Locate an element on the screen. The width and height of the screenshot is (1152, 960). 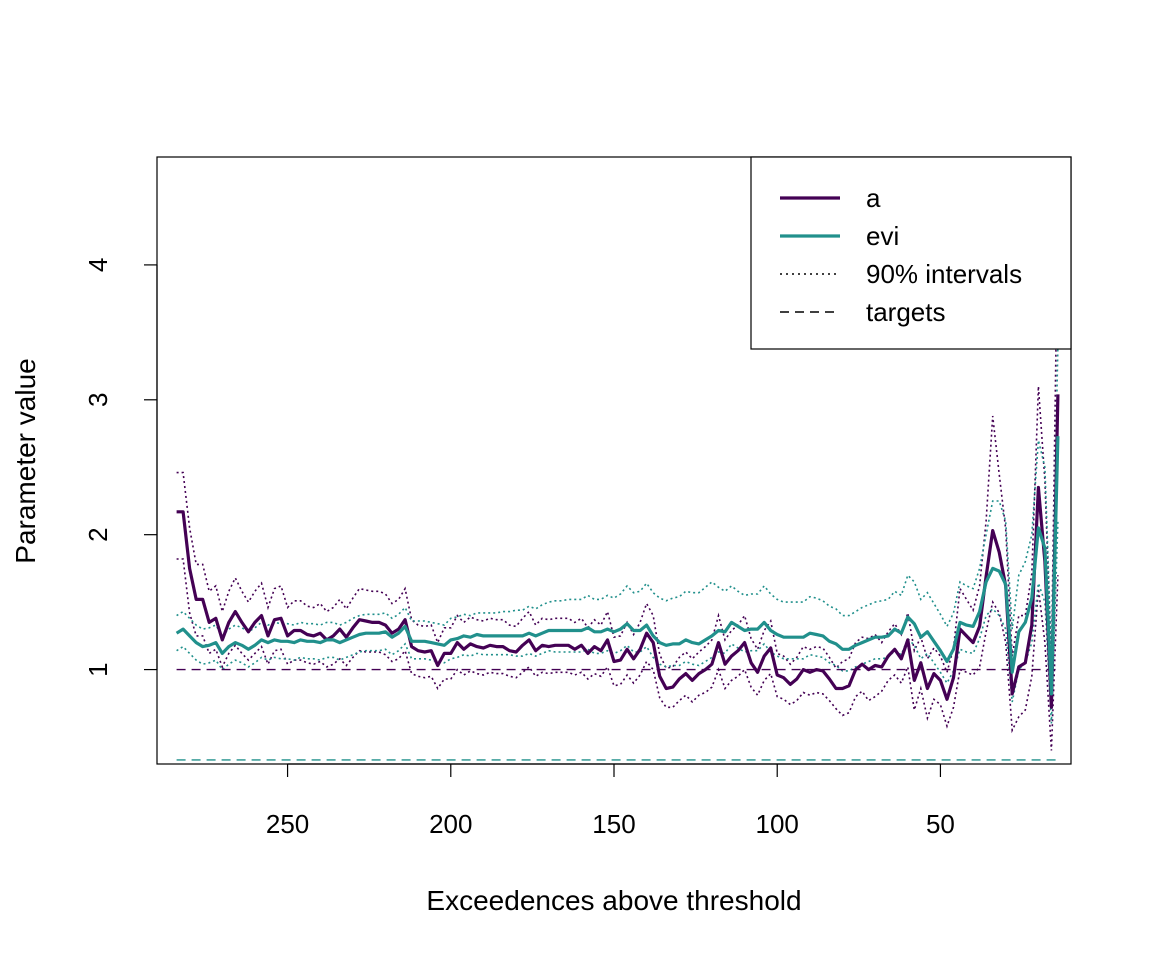
target-layer is located at coordinates (617, 714).